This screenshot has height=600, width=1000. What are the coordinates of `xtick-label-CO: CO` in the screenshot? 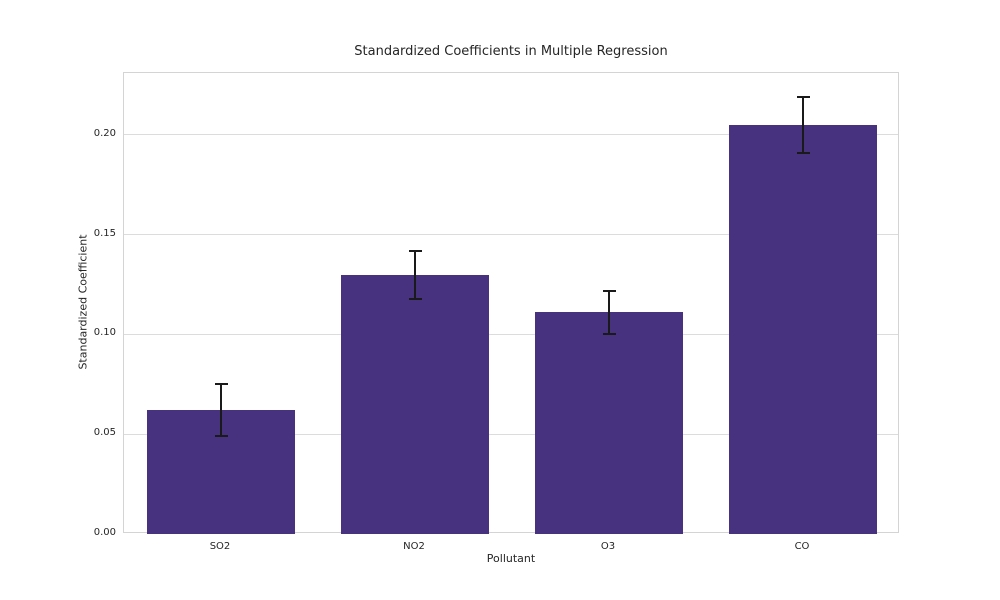 It's located at (802, 546).